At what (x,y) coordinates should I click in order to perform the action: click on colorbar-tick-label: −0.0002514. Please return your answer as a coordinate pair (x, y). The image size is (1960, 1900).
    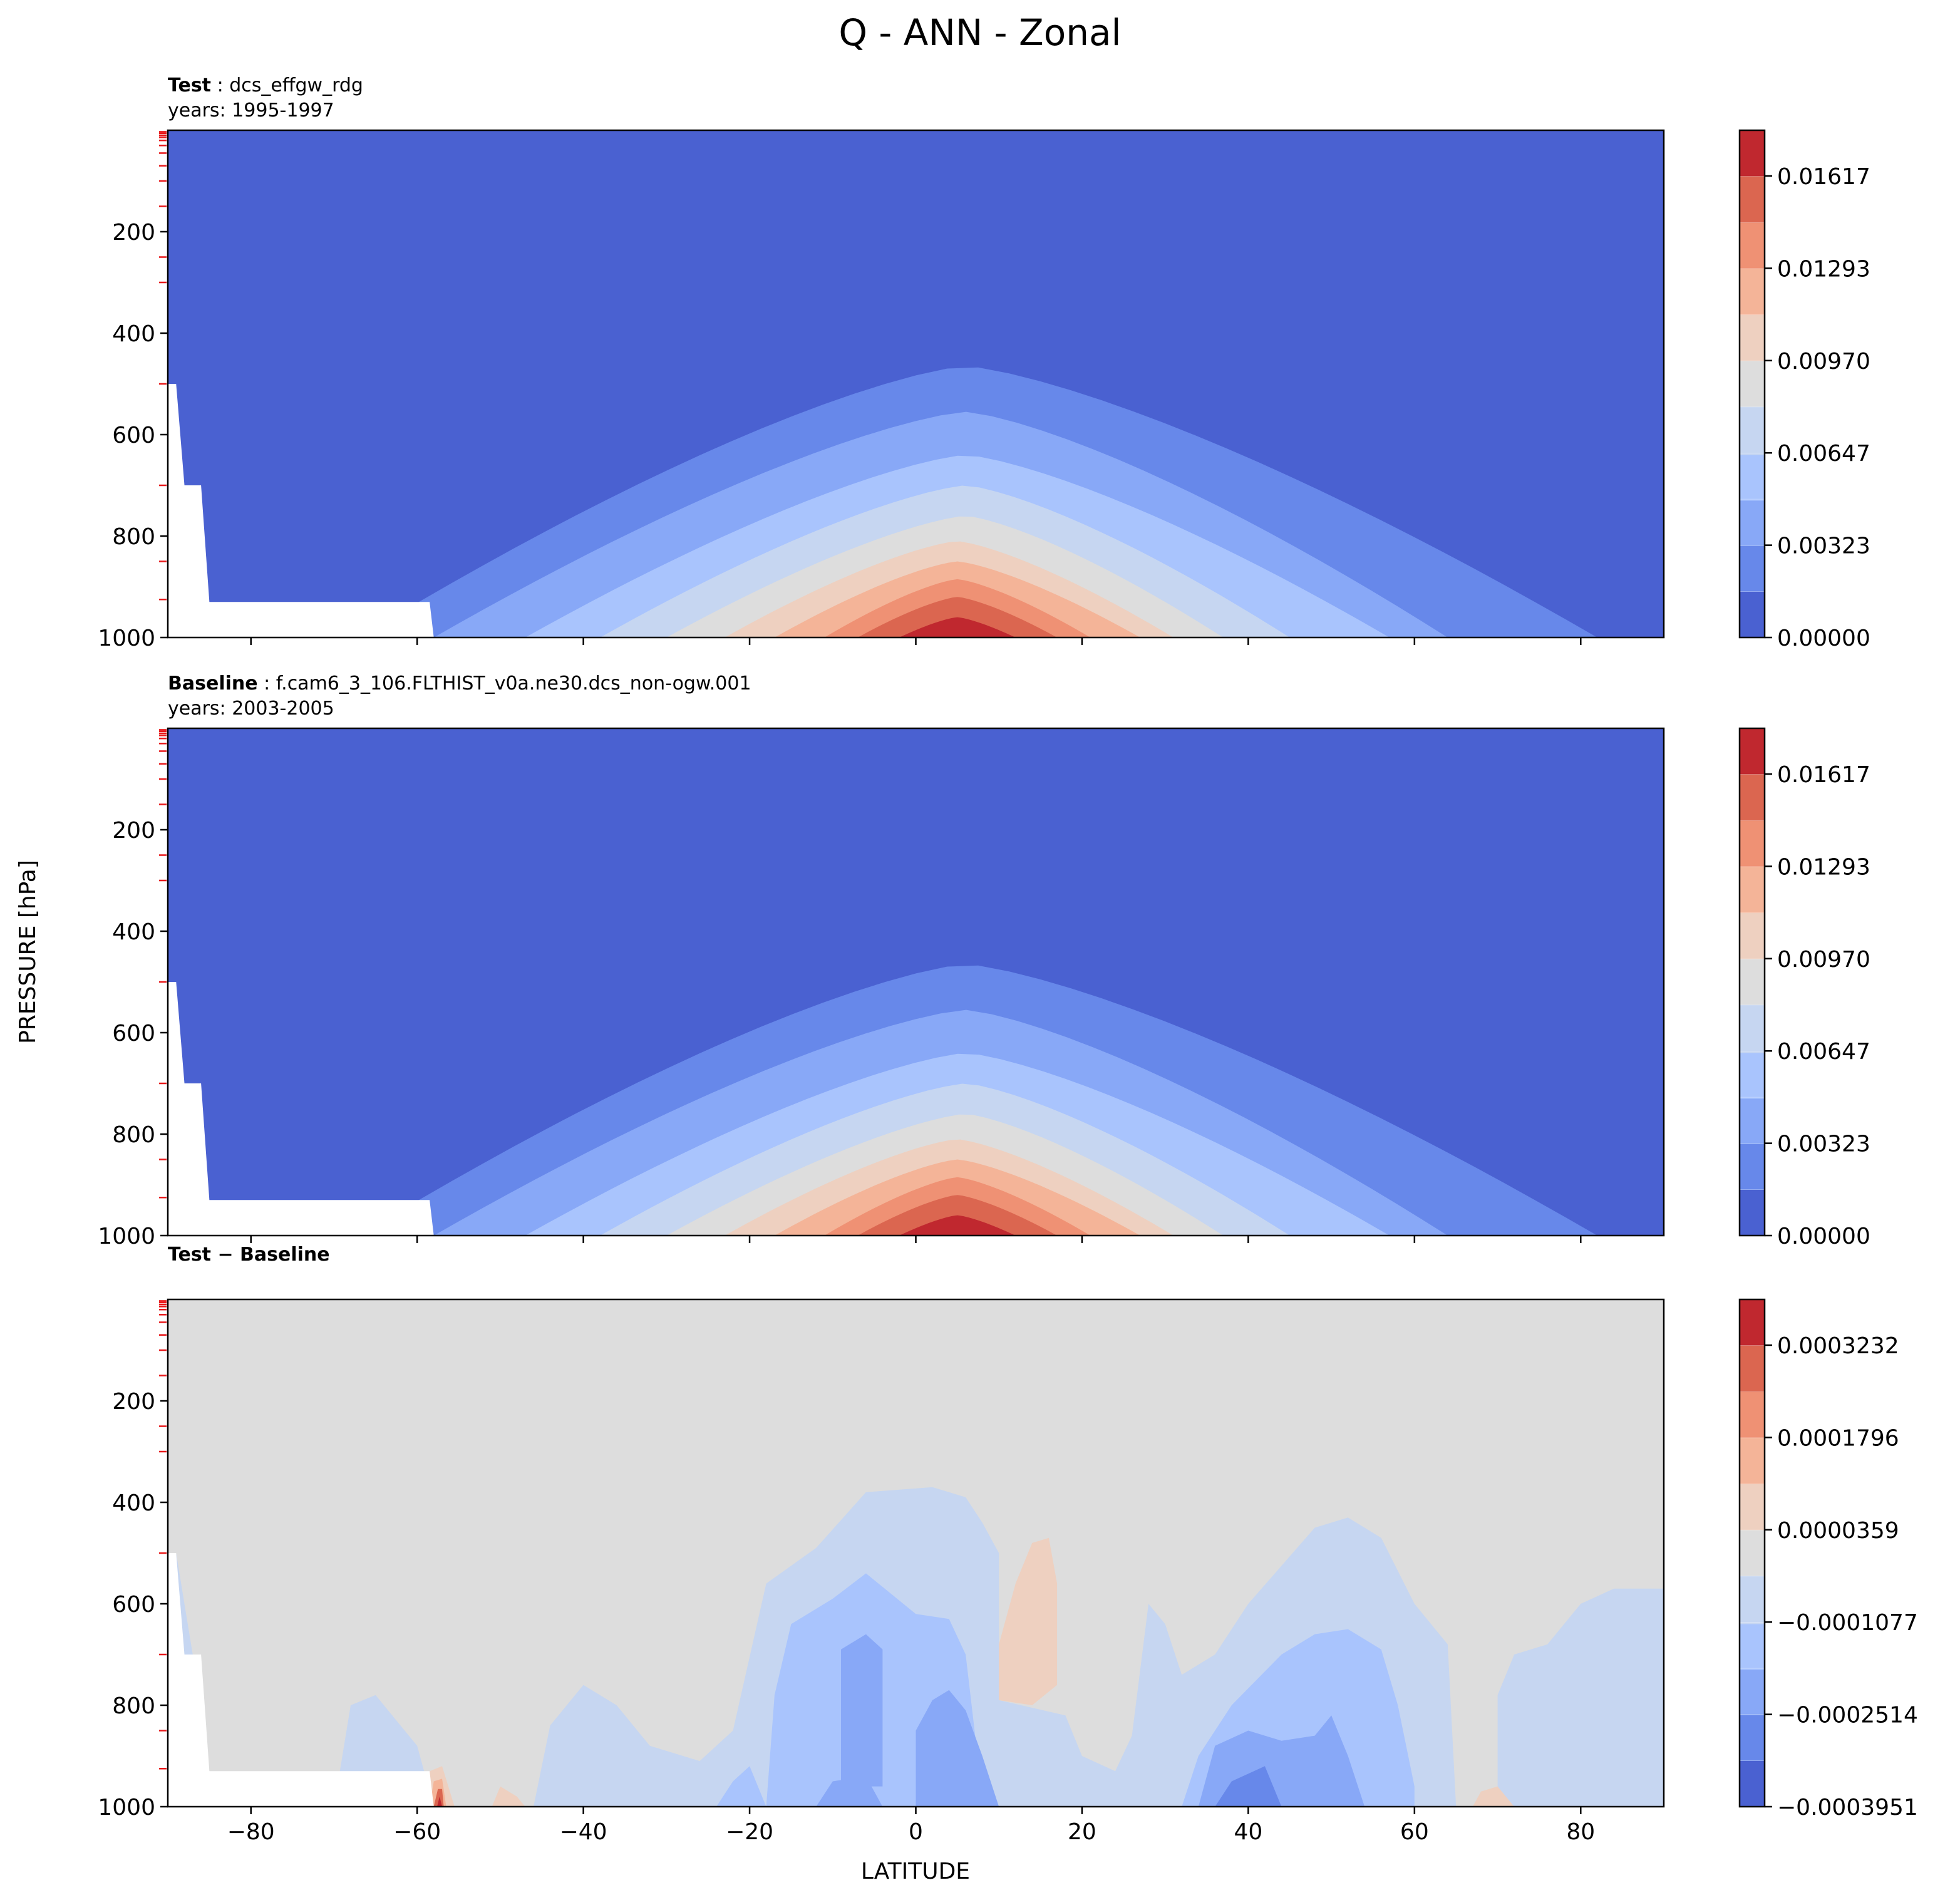
    Looking at the image, I should click on (1847, 1715).